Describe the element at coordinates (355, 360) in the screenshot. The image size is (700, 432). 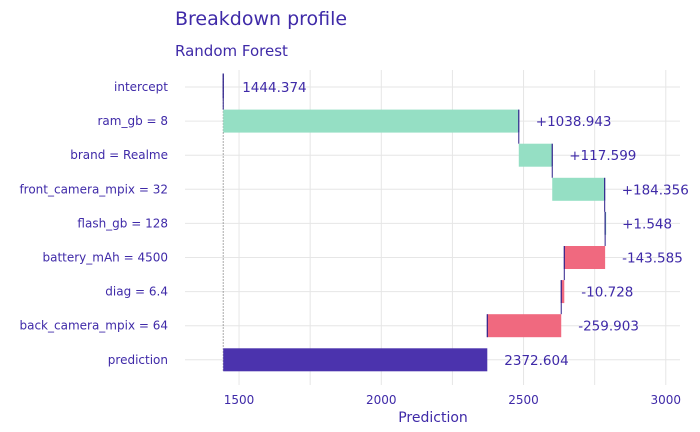
I see `bar-prediction` at that location.